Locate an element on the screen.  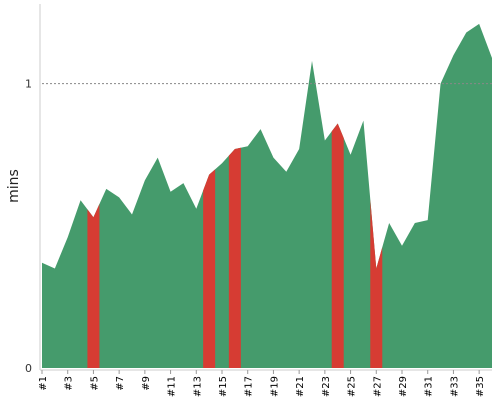
x-tick-label: #23 is located at coordinates (326, 386).